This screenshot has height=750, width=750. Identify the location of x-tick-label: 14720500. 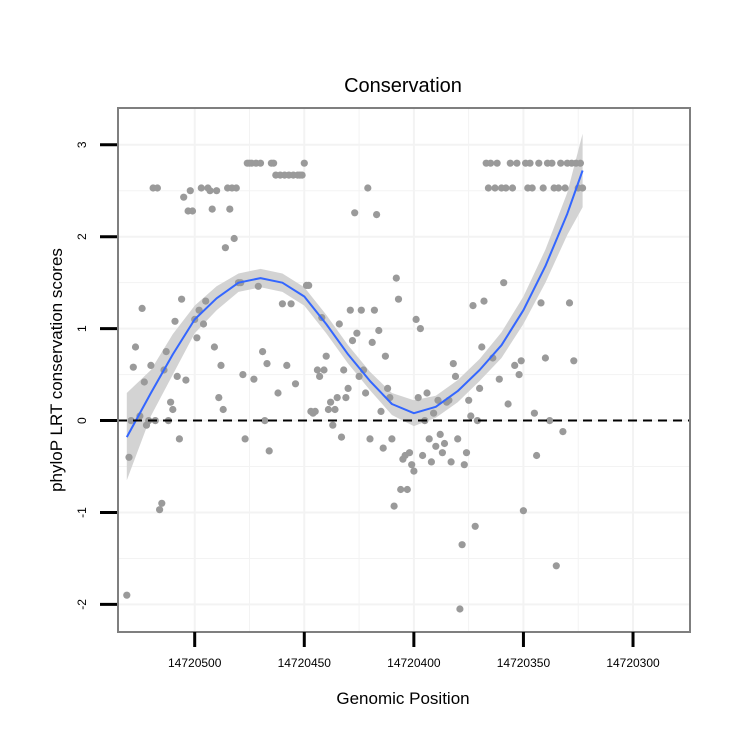
(195, 663).